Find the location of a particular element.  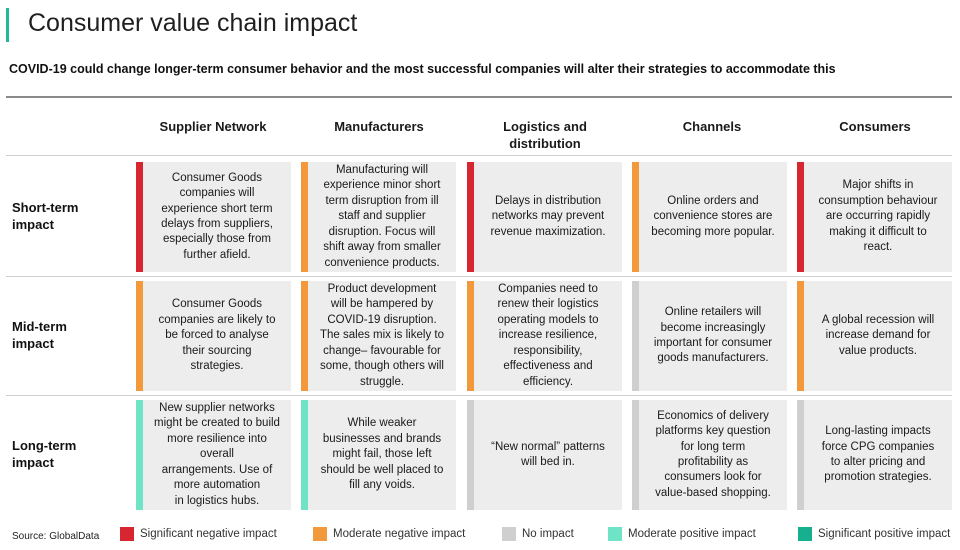

legend-item: Moderate positive impact is located at coordinates (682, 534).